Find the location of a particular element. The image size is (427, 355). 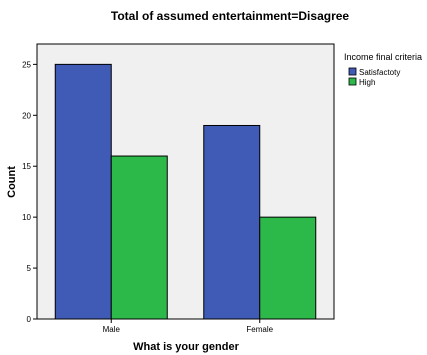

bar-male-high is located at coordinates (139, 237).